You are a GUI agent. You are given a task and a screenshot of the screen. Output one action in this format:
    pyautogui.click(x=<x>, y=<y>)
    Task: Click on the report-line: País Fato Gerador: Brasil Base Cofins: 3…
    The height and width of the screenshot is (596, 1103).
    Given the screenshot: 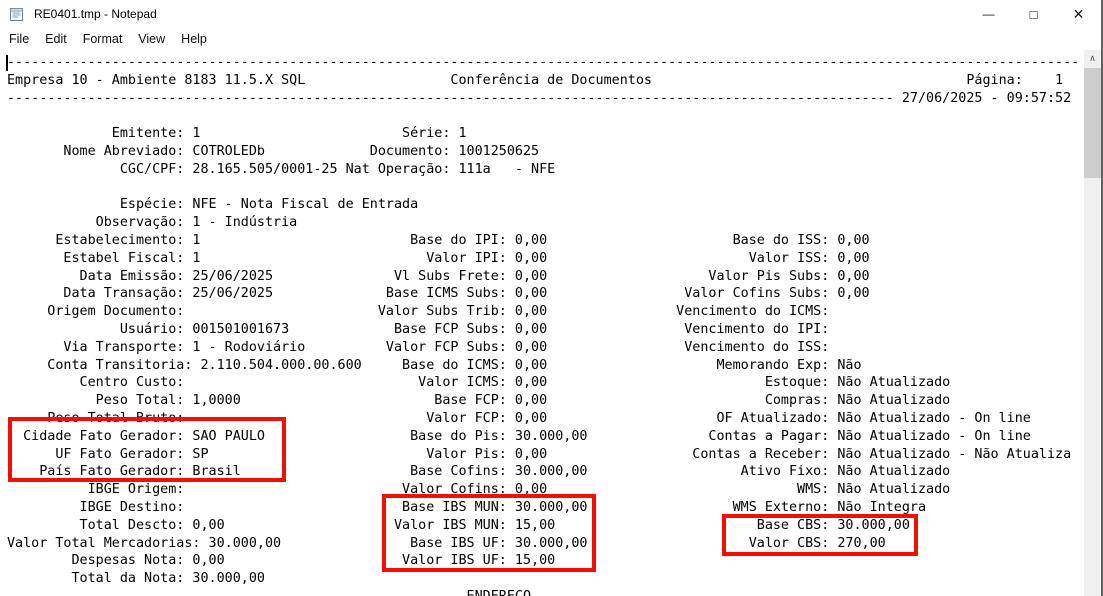 What is the action you would take?
    pyautogui.click(x=479, y=472)
    